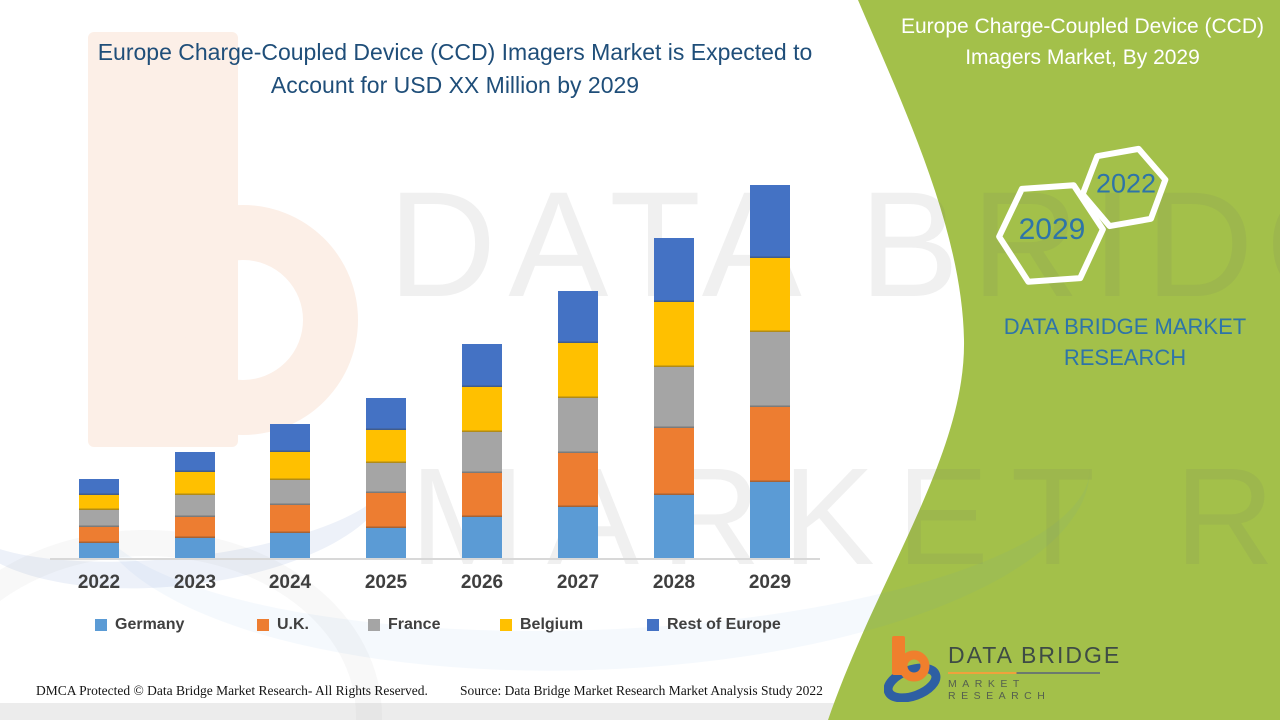 This screenshot has height=720, width=1280. What do you see at coordinates (293, 624) in the screenshot?
I see `legend-label: U.K.` at bounding box center [293, 624].